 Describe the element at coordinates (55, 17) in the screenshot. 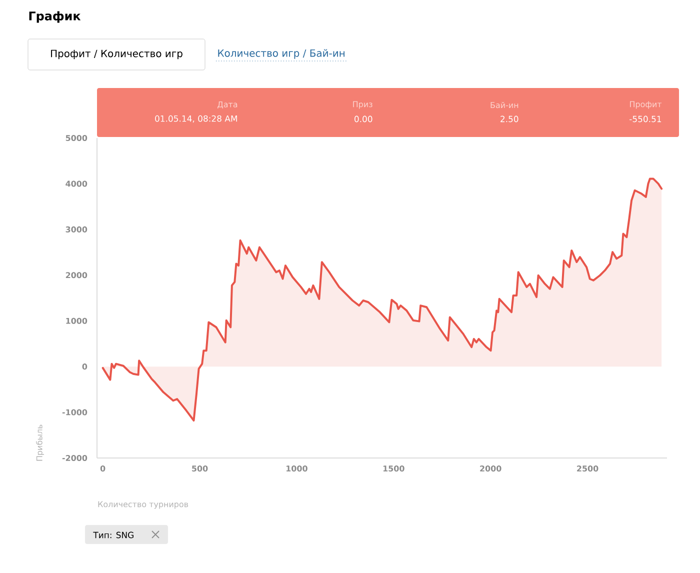

I see `chart-title: График` at that location.